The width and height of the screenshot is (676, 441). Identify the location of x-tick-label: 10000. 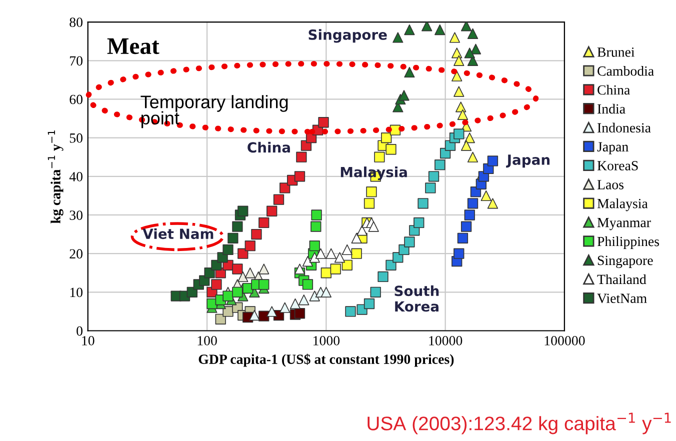
(445, 341).